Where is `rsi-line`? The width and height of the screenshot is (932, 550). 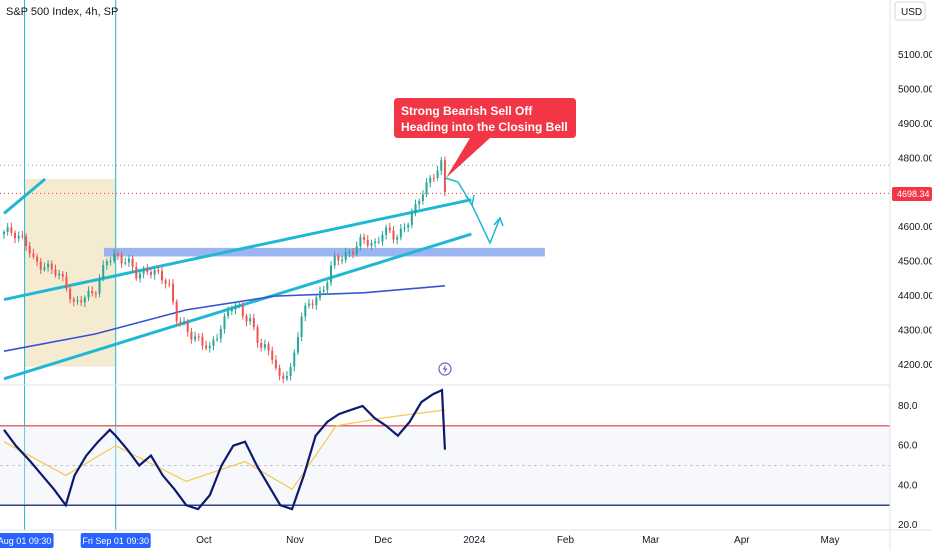
rsi-line is located at coordinates (225, 449).